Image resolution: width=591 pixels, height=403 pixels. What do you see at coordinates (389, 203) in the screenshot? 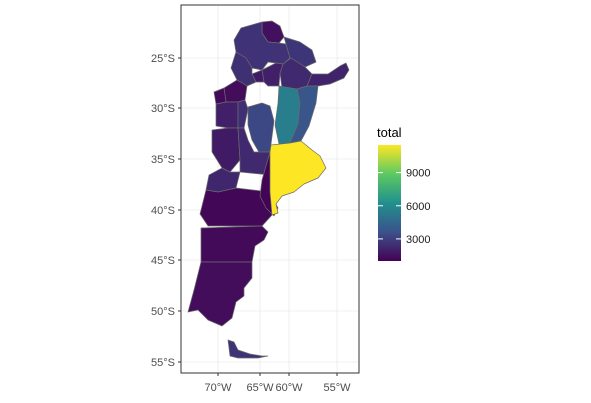
I see `legend-colorbar` at bounding box center [389, 203].